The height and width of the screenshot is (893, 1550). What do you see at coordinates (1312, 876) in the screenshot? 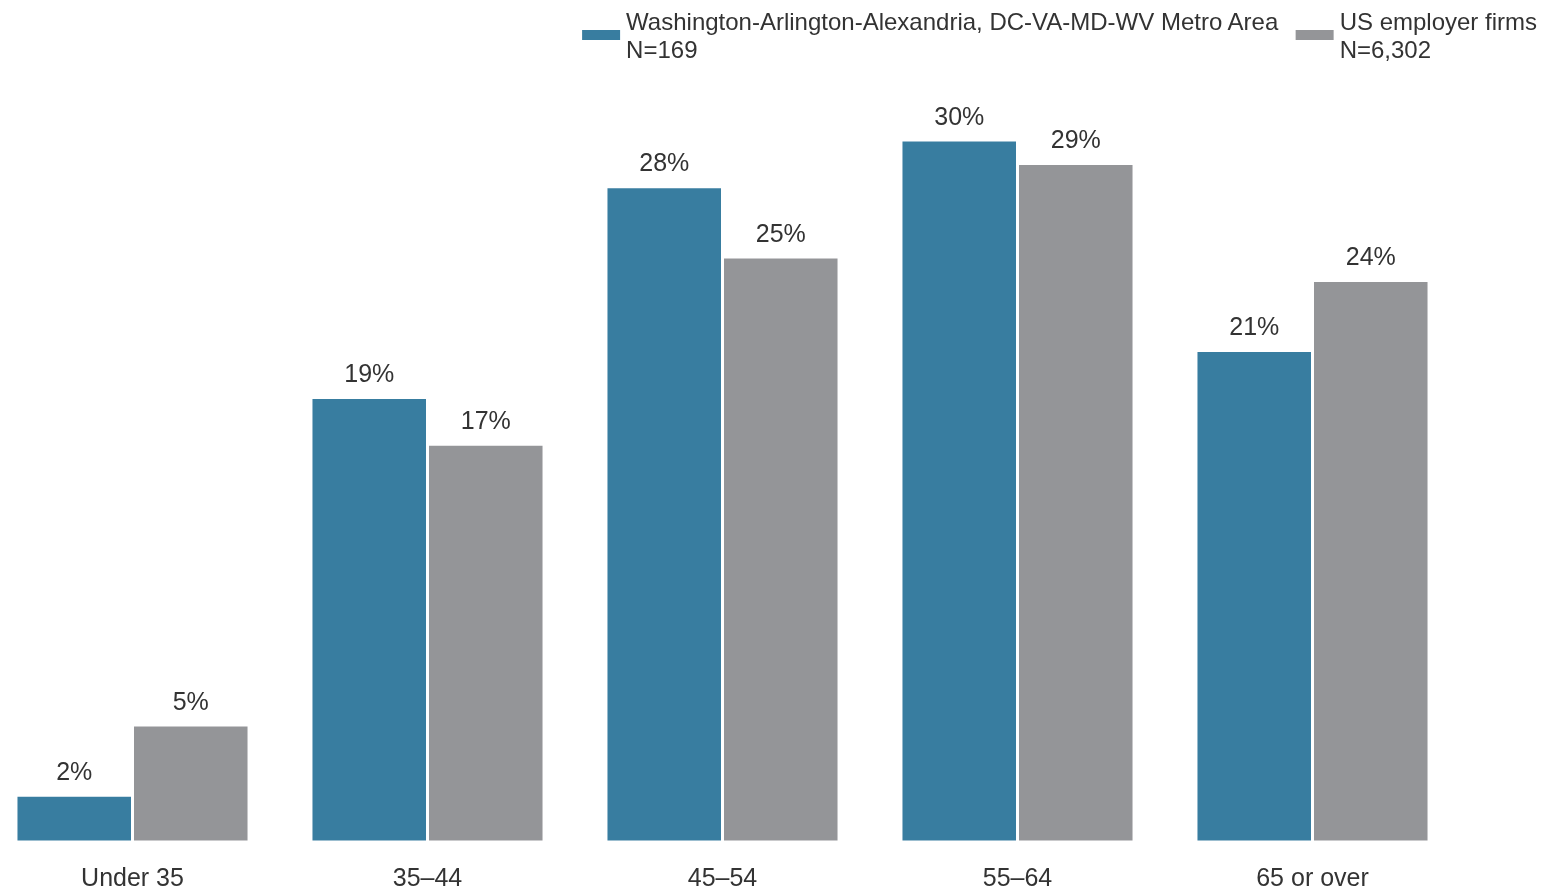
I see `x-tick-label: 65 or over` at bounding box center [1312, 876].